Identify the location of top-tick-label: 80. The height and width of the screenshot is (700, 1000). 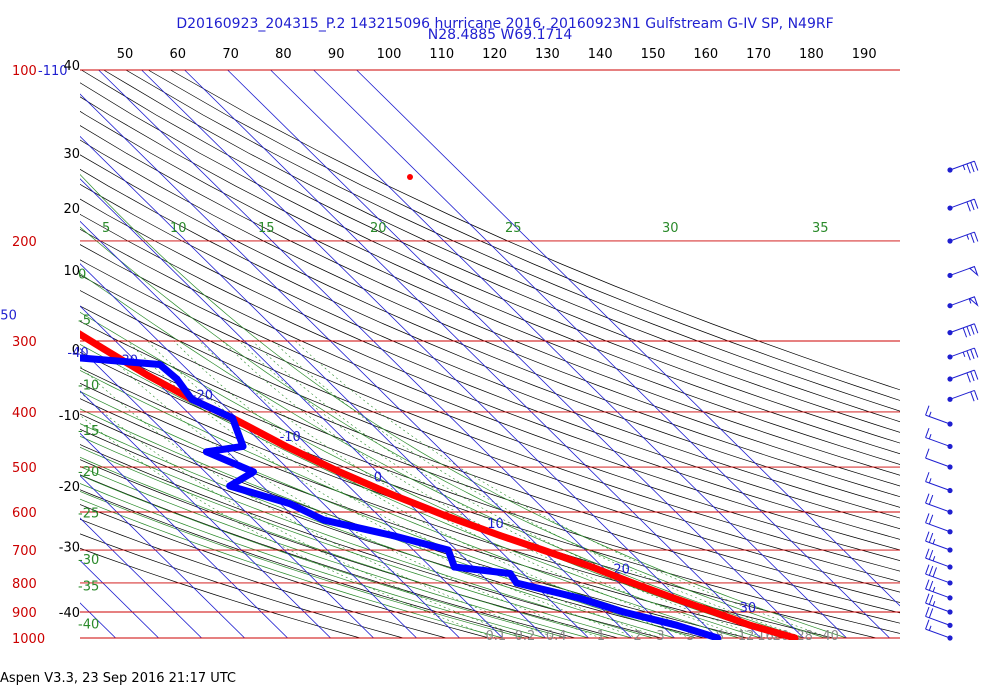
(283, 54).